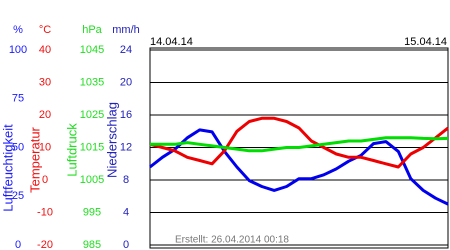 Image resolution: width=450 pixels, height=250 pixels. What do you see at coordinates (92, 50) in the screenshot?
I see `y-tick-label: 1045` at bounding box center [92, 50].